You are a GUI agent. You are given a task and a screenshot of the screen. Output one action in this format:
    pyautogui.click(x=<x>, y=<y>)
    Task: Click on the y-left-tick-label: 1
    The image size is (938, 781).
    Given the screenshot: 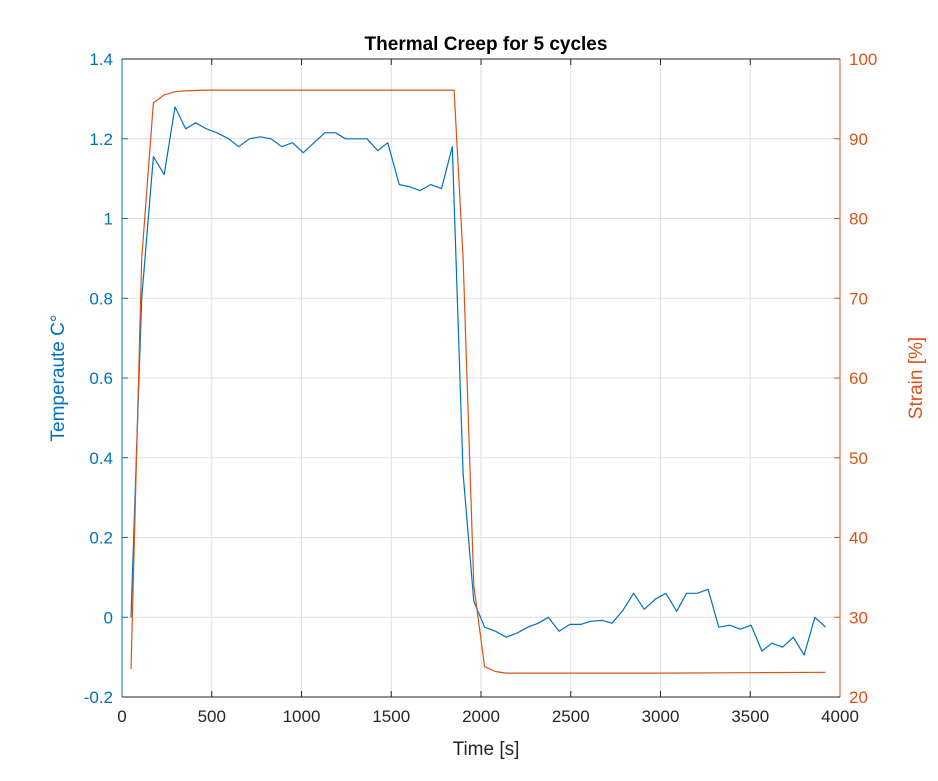 What is the action you would take?
    pyautogui.click(x=108, y=219)
    